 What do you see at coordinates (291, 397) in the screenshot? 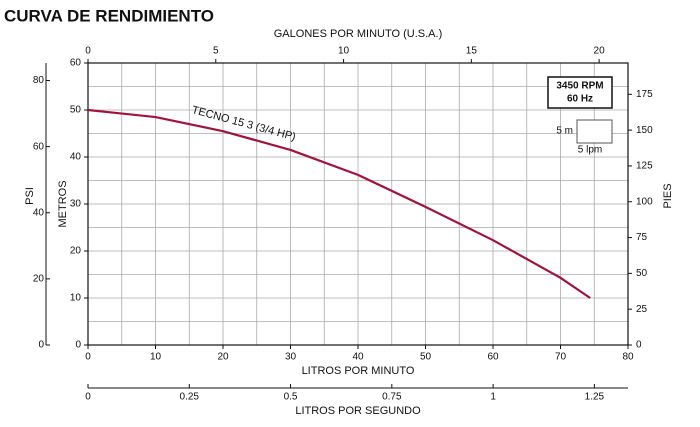
I see `lps-tick-label: 0.5` at bounding box center [291, 397].